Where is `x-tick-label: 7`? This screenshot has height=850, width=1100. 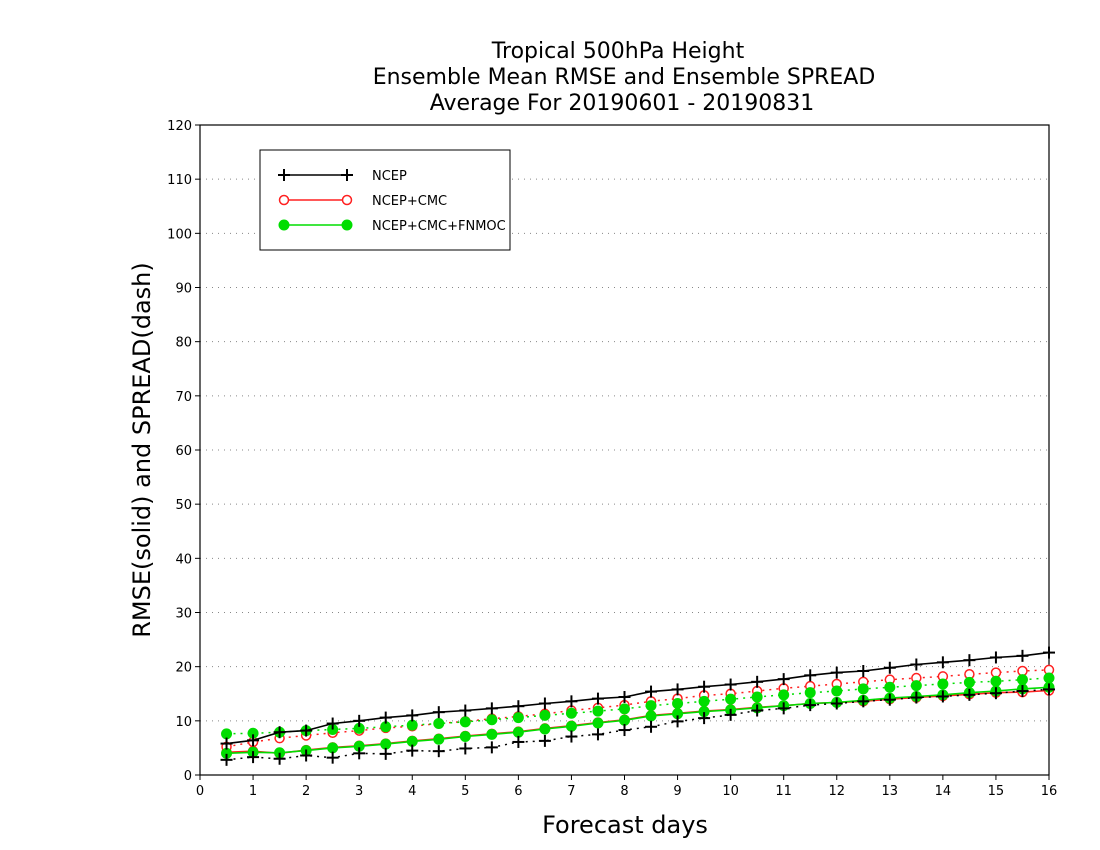 x-tick-label: 7 is located at coordinates (571, 791).